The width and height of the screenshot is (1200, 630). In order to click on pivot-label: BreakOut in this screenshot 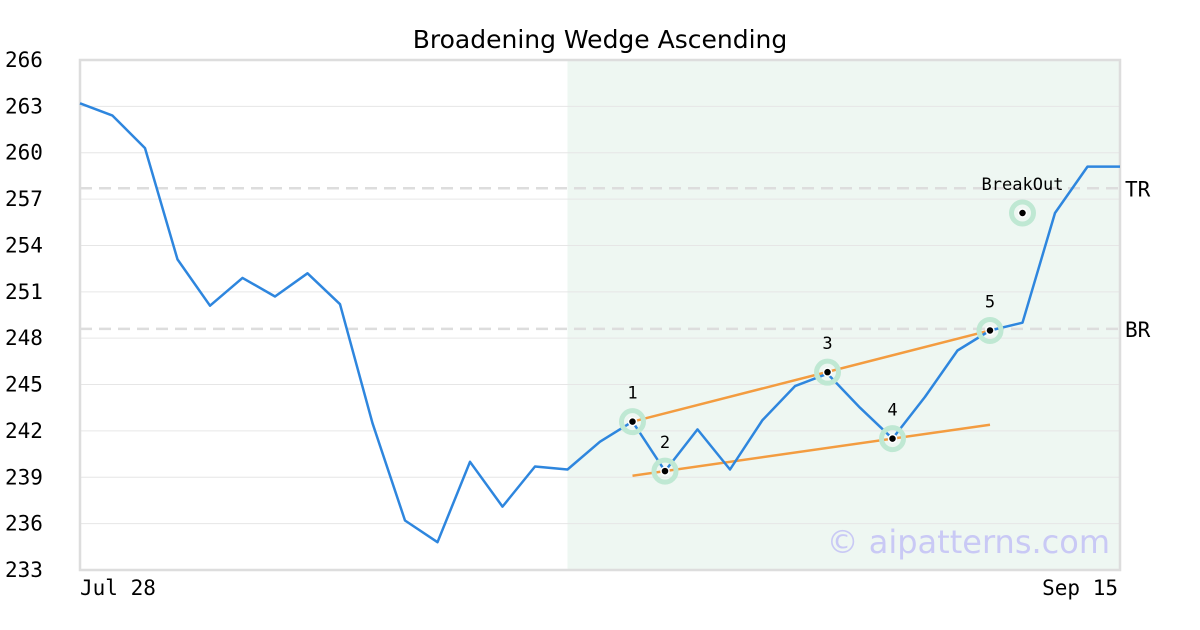, I will do `click(1023, 185)`.